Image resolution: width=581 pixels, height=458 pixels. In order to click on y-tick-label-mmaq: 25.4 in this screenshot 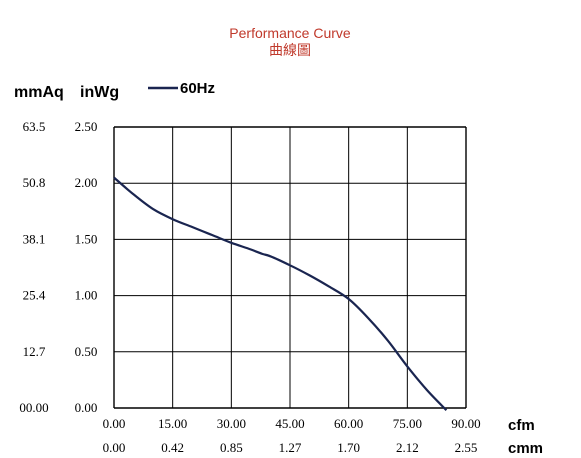, I will do `click(34, 295)`.